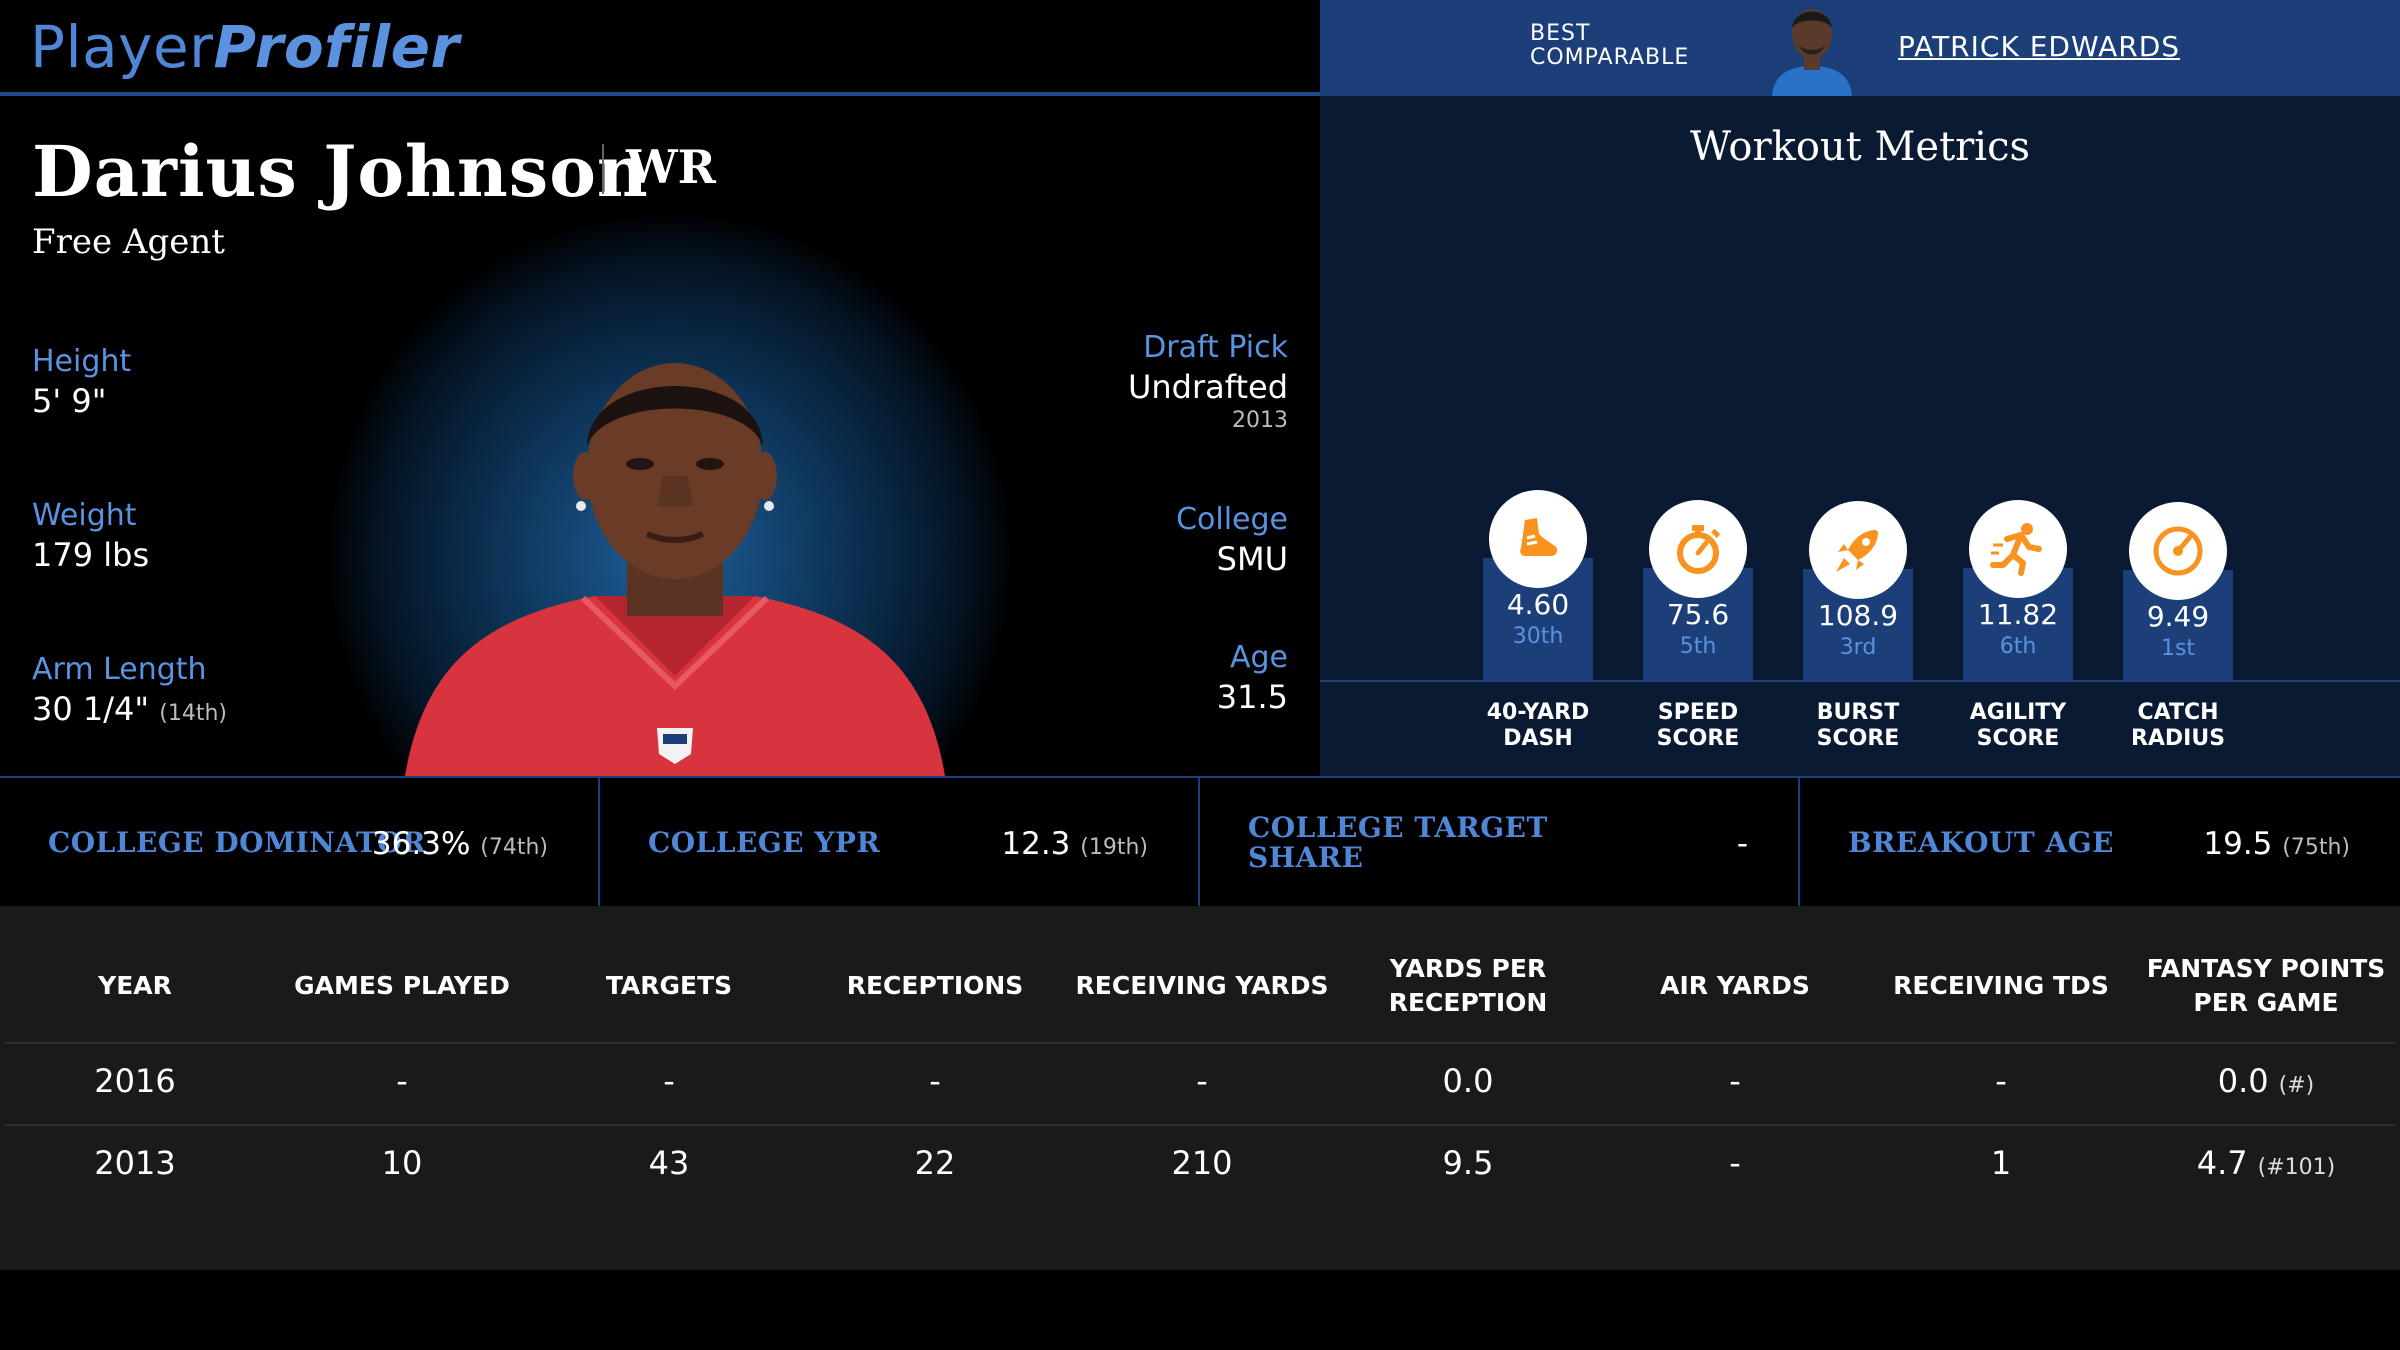 The height and width of the screenshot is (1350, 2400). What do you see at coordinates (1074, 844) in the screenshot?
I see `college-ypr-value: 12.3 (19th)` at bounding box center [1074, 844].